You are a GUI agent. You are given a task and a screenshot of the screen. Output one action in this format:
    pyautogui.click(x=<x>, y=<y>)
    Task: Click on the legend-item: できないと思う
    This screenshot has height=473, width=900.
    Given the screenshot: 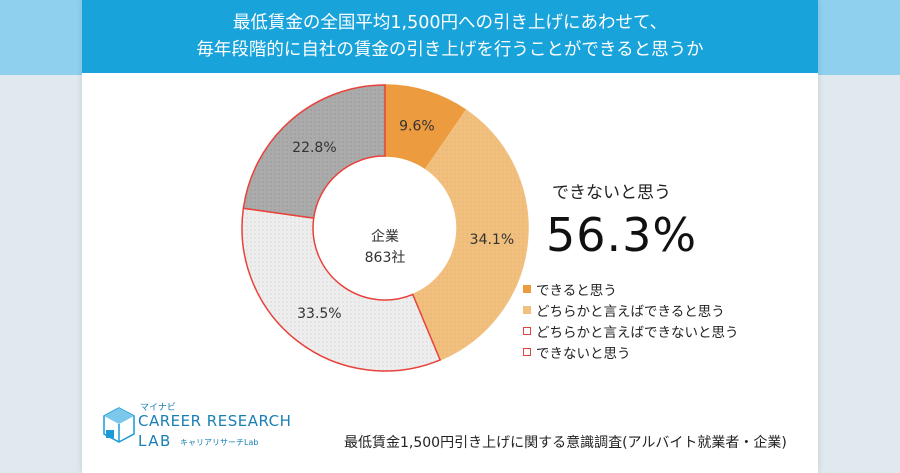 What is the action you would take?
    pyautogui.click(x=631, y=351)
    